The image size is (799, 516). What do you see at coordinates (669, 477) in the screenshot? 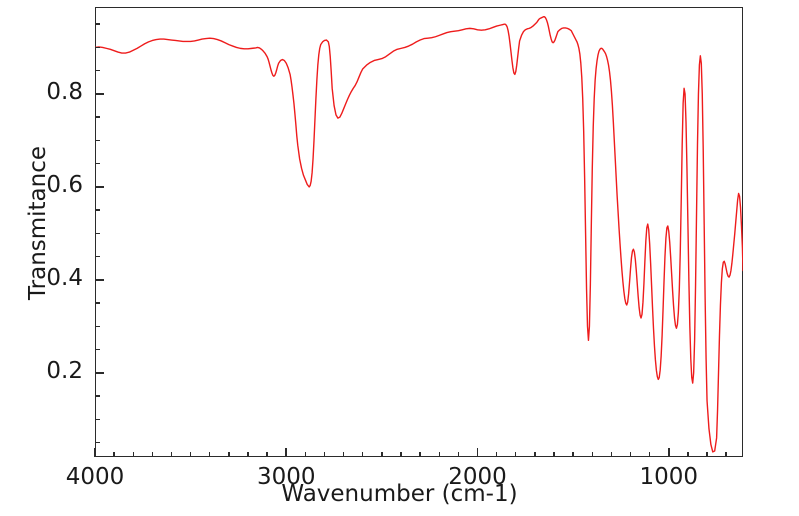
I see `x-tick-label: 1000` at bounding box center [669, 477].